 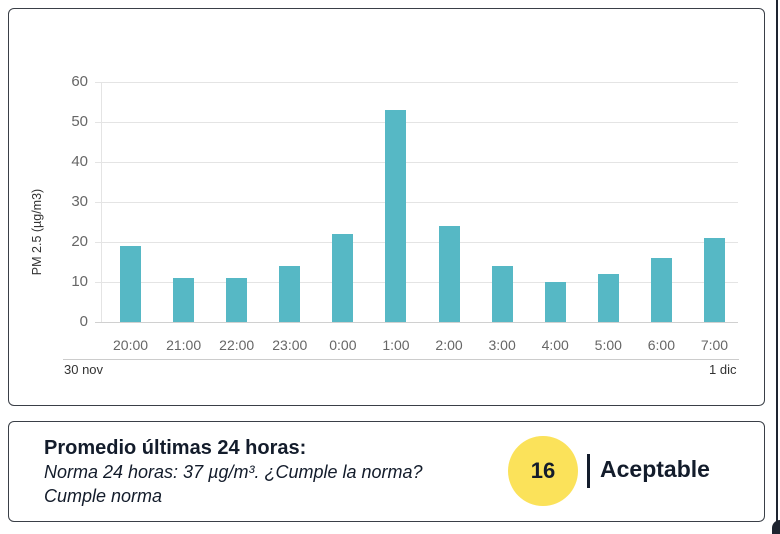 I want to click on x-tick-label: 7:00, so click(x=714, y=345).